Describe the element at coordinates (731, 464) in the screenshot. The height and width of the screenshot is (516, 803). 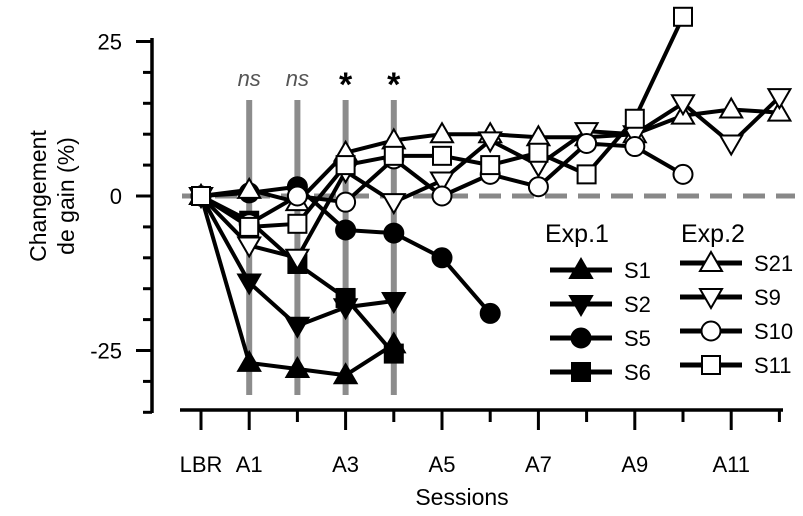
I see `x-tick-label: A11` at that location.